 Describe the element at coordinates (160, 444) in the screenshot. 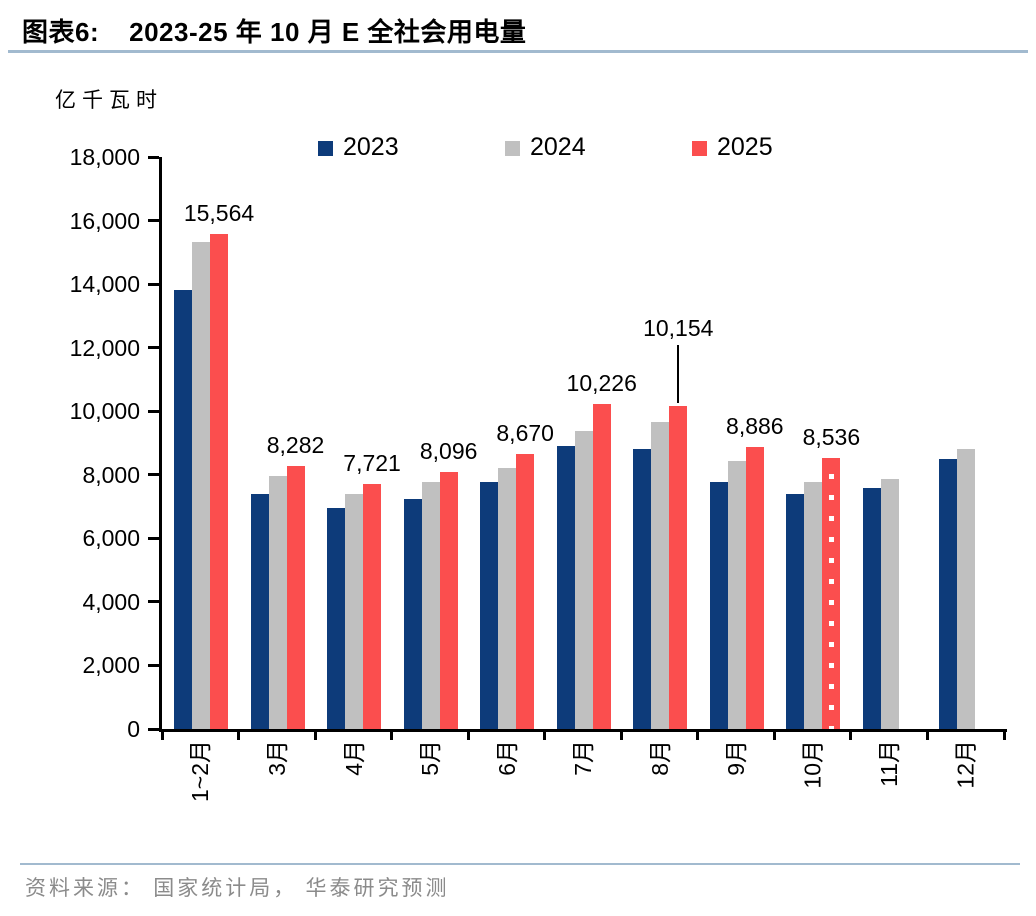

I see `y-axis-line` at that location.